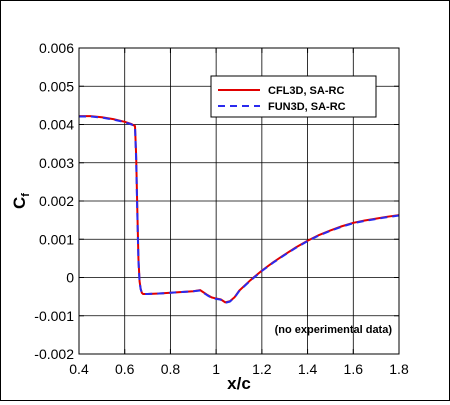 The width and height of the screenshot is (450, 405). What do you see at coordinates (239, 369) in the screenshot?
I see `x-tick-labels: 0.4 0.6 0.8 1 1.2 1.4 1.6 1.8` at bounding box center [239, 369].